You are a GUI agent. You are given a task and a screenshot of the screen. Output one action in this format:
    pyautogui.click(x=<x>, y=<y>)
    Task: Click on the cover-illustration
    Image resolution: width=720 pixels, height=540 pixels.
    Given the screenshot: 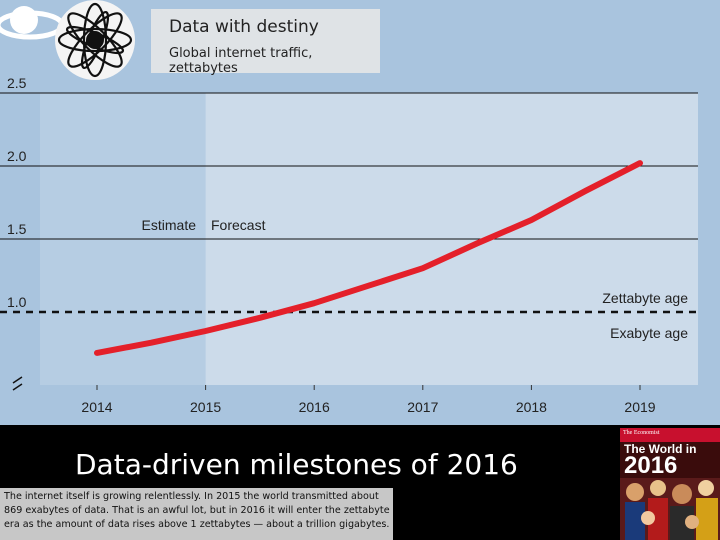 What is the action you would take?
    pyautogui.click(x=670, y=509)
    